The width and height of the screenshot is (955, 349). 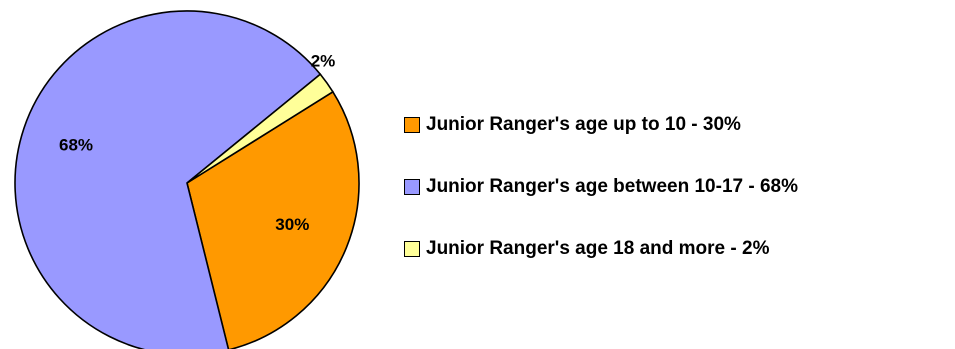 I want to click on legend-label-age-18-and-more: Junior Ranger's age 18 and more - 2%, so click(x=598, y=248).